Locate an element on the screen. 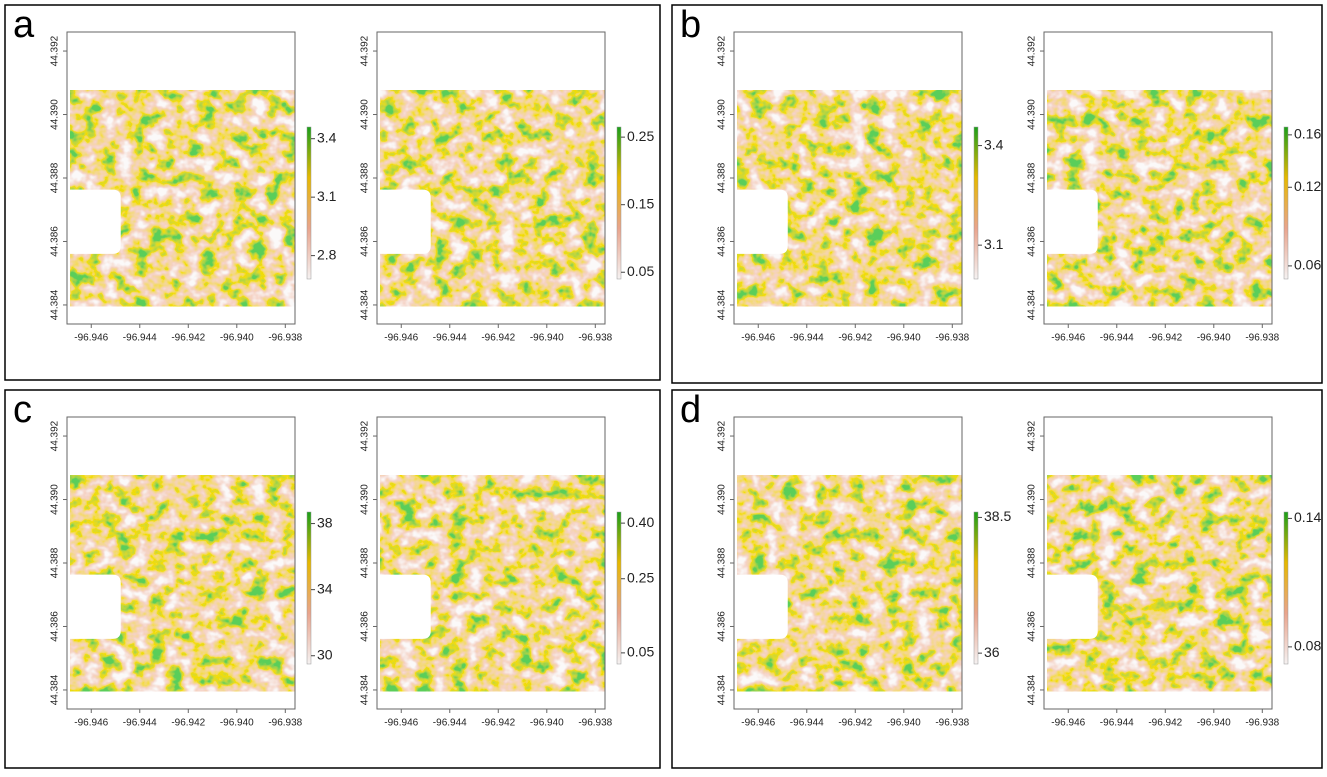 The width and height of the screenshot is (1327, 777). colorbar-tick-label: 0.06 is located at coordinates (1307, 265).